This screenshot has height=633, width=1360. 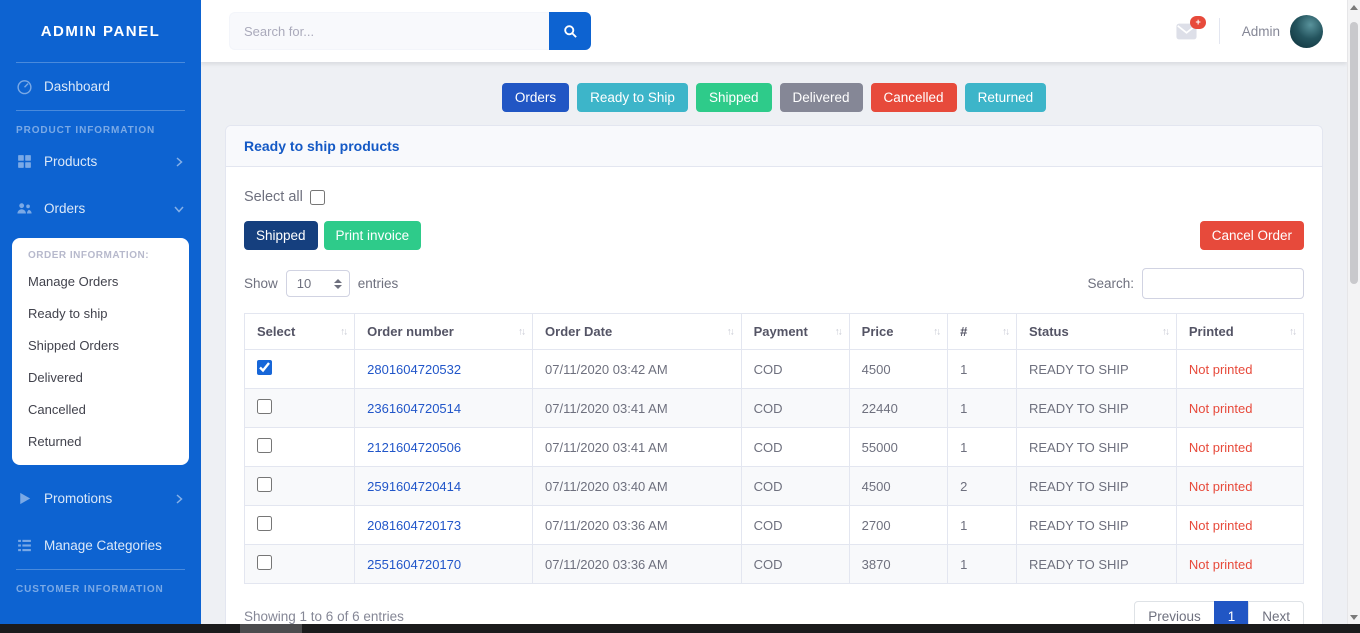 What do you see at coordinates (964, 331) in the screenshot?
I see `column-label: #` at bounding box center [964, 331].